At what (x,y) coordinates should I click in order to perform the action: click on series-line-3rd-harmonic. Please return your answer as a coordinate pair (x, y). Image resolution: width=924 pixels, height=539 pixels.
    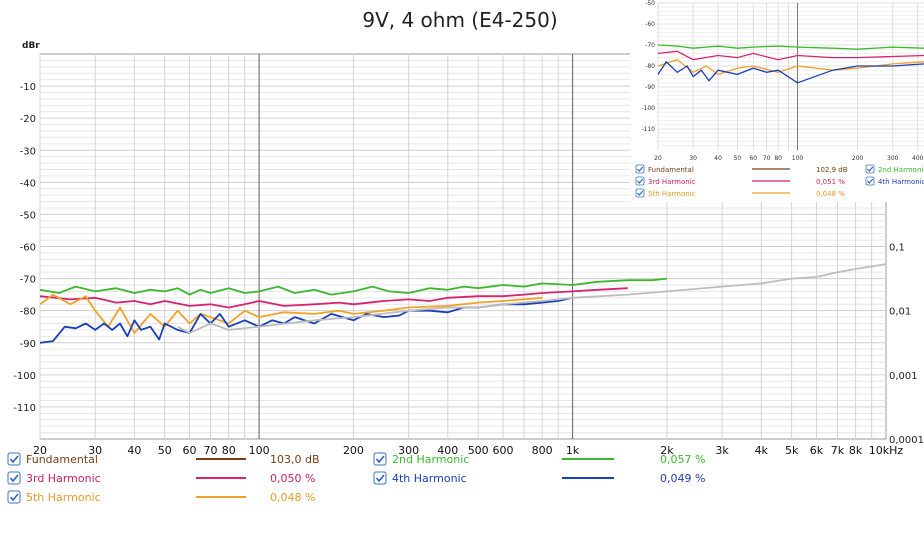
    Looking at the image, I should click on (333, 298).